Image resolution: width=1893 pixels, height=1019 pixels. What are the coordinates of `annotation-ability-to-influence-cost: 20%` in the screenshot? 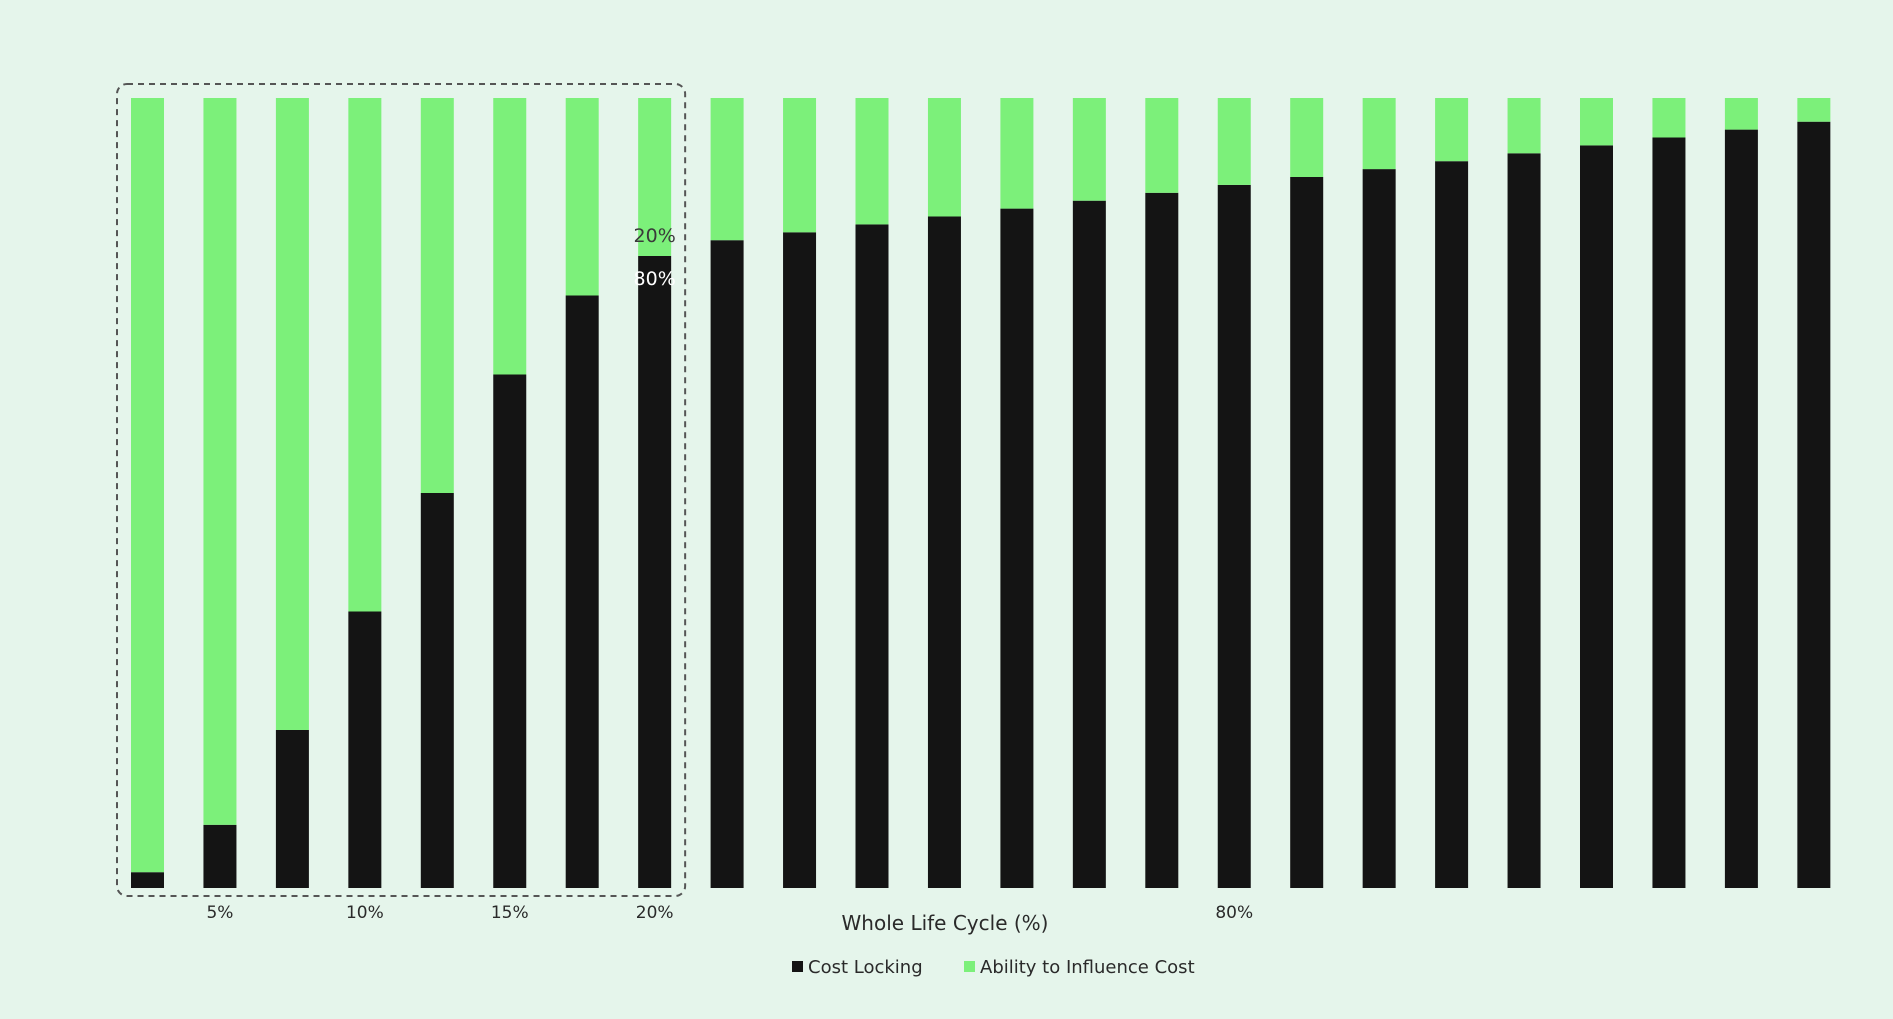 It's located at (655, 236).